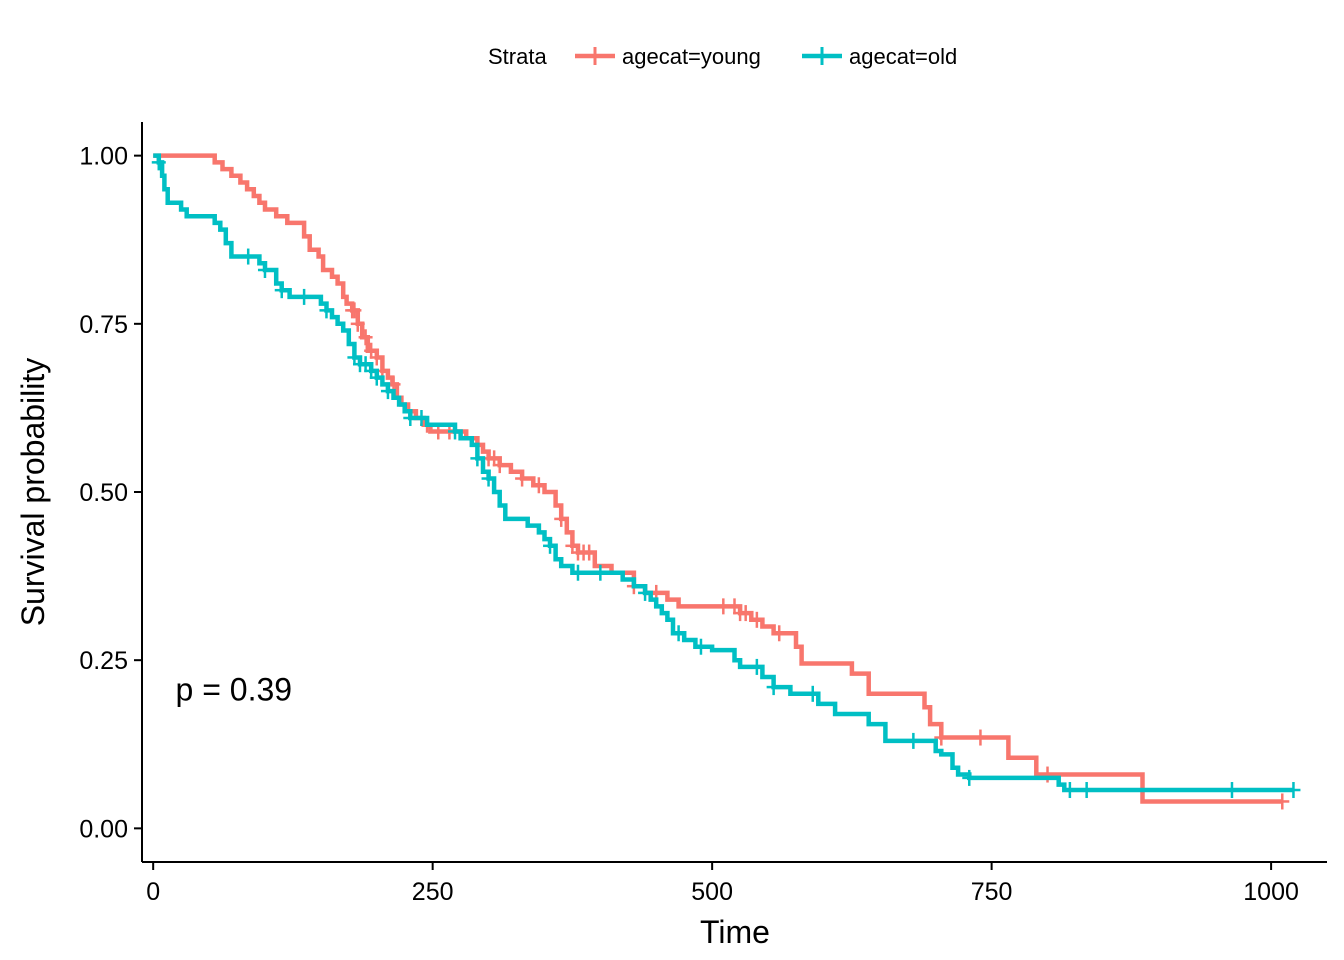 The height and width of the screenshot is (960, 1344). Describe the element at coordinates (153, 892) in the screenshot. I see `x-tick-label: 0` at that location.